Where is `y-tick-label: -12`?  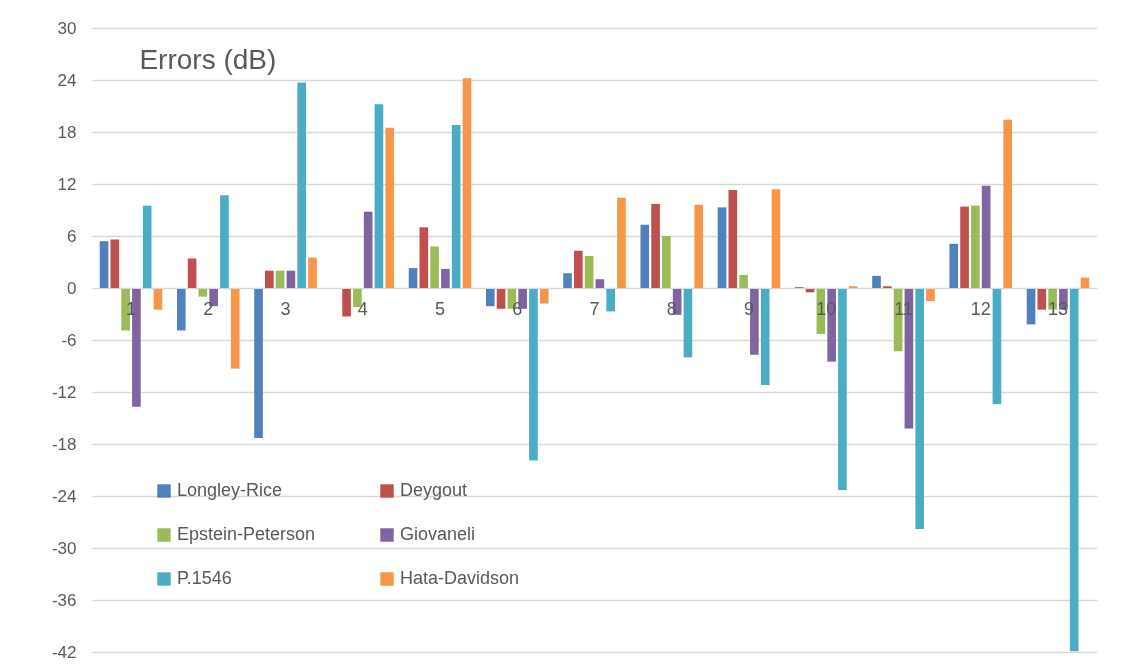 y-tick-label: -12 is located at coordinates (64, 392).